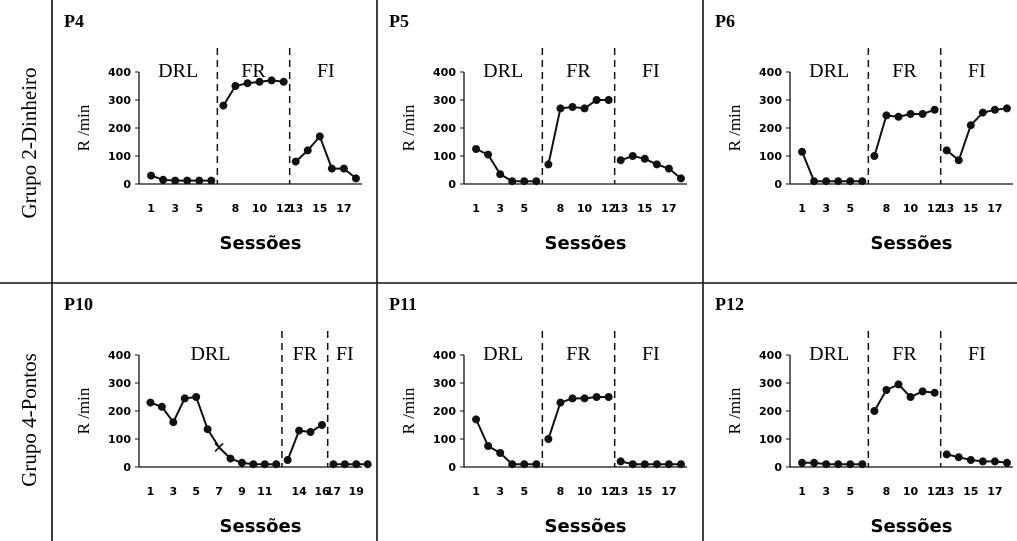 The width and height of the screenshot is (1017, 541). Describe the element at coordinates (119, 355) in the screenshot. I see `y-tick-label: 400` at that location.